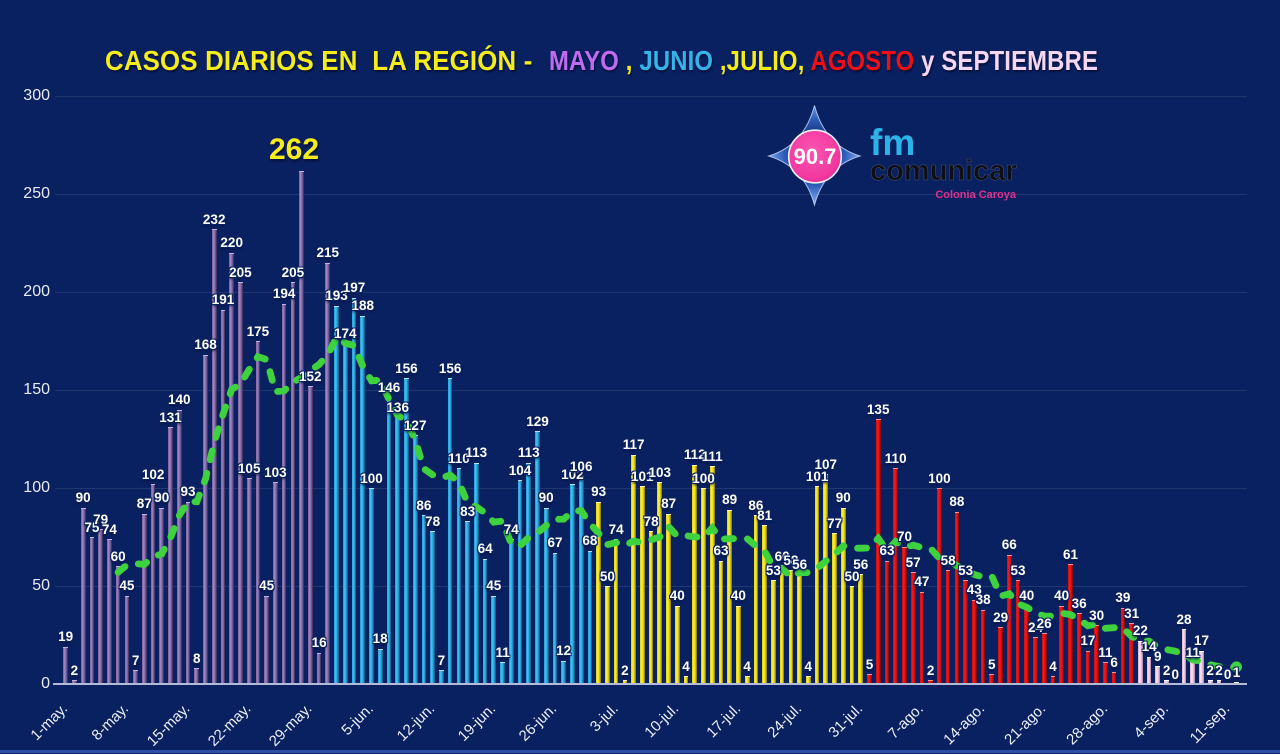  Describe the element at coordinates (815, 156) in the screenshot. I see `svg-text: 90.7` at that location.